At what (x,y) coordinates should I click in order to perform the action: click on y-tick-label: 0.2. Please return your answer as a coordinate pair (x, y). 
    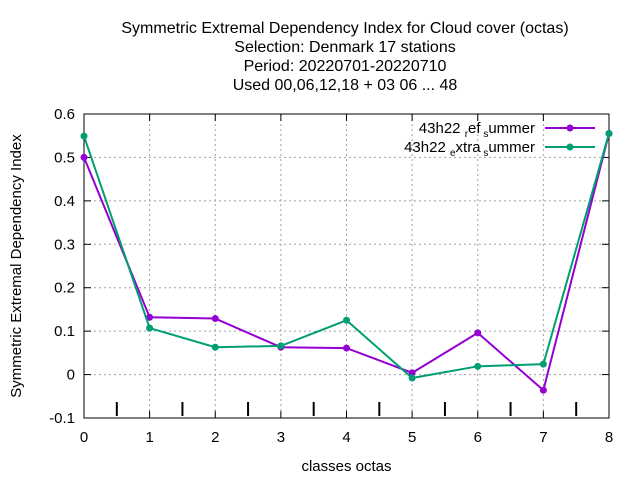
    Looking at the image, I should click on (64, 288).